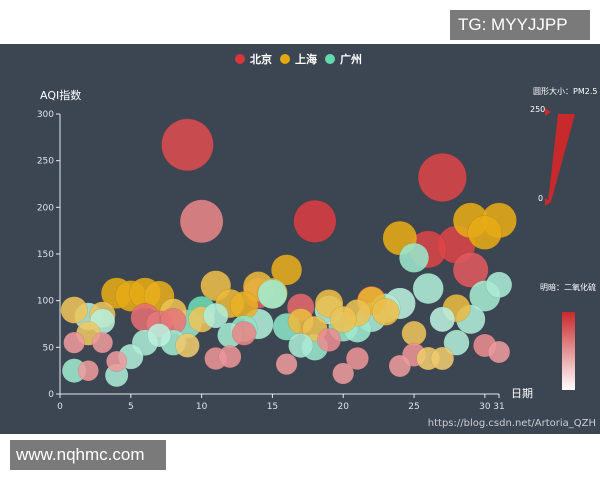 The width and height of the screenshot is (600, 480). I want to click on y-tick-label: 150, so click(45, 255).